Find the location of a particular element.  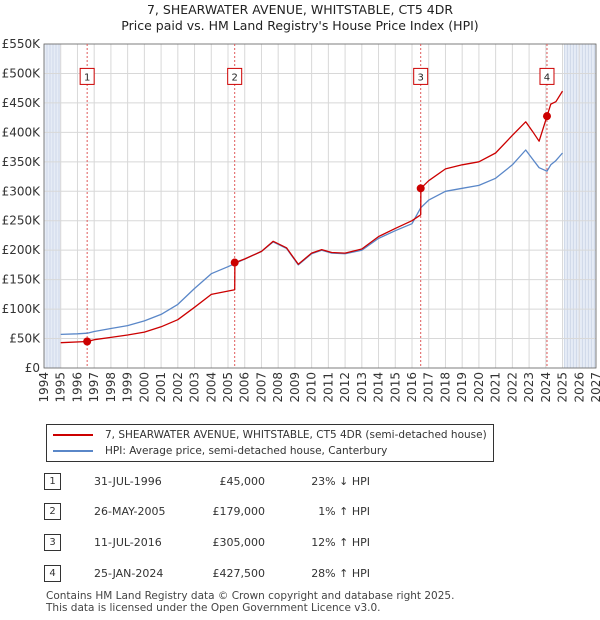

legend-swatch-price is located at coordinates (73, 435).